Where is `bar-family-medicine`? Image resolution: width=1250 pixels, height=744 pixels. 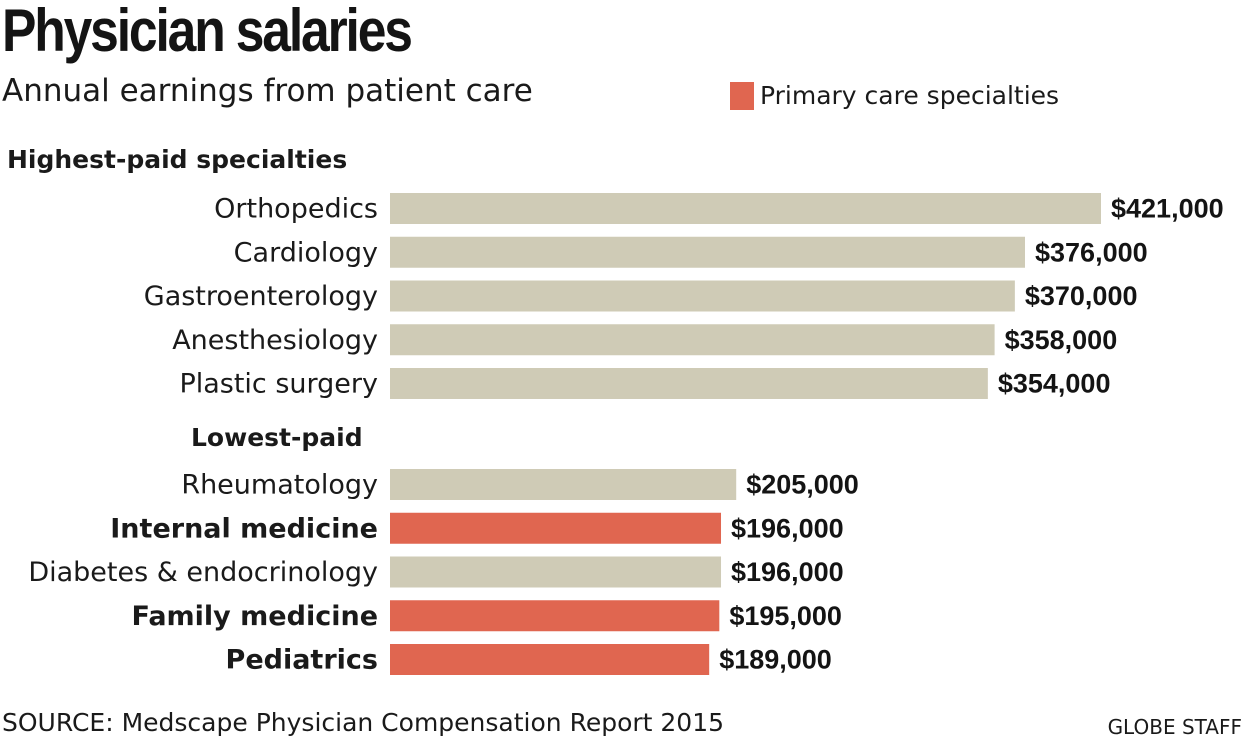 bar-family-medicine is located at coordinates (555, 616).